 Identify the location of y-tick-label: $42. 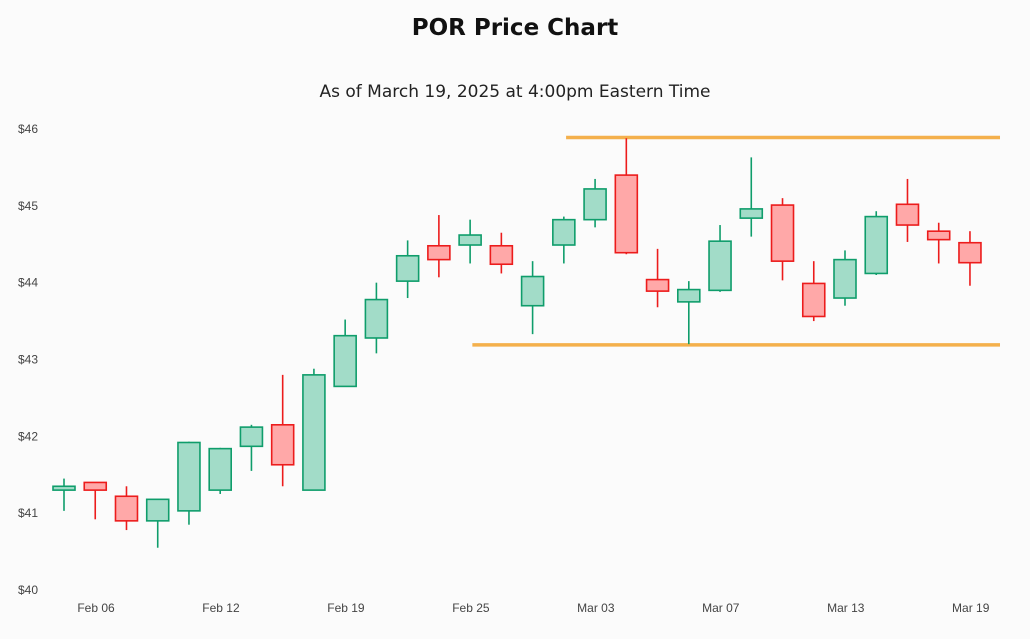
(28, 436).